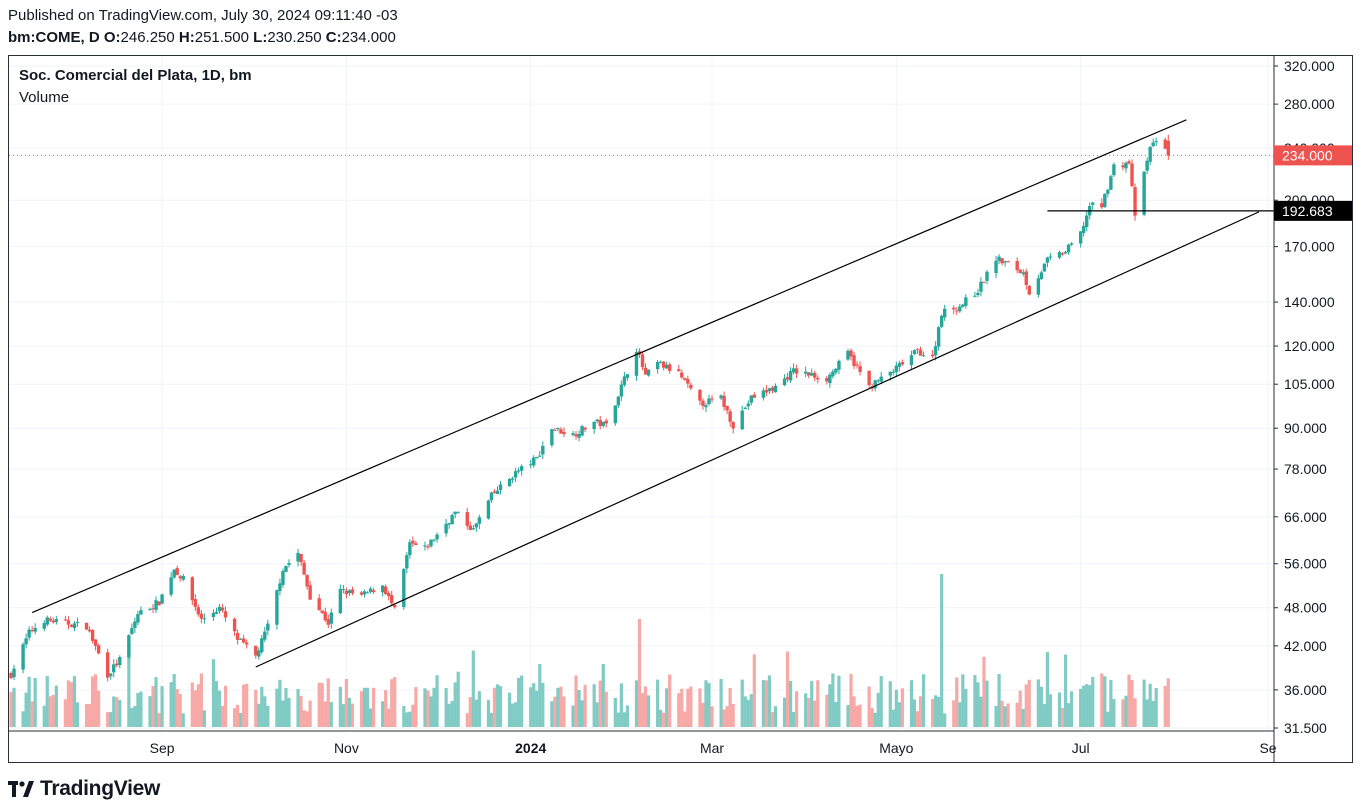  I want to click on close-value: 234.000, so click(368, 37).